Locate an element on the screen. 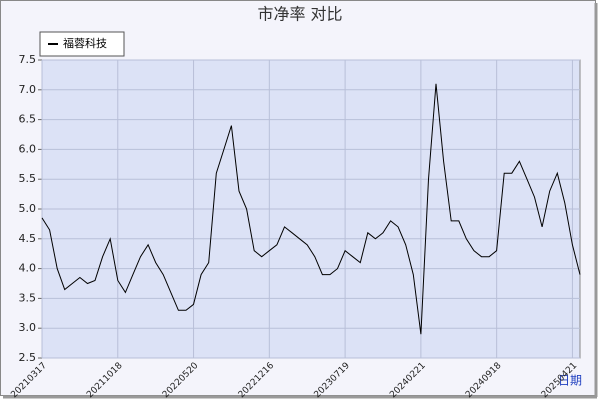 This screenshot has height=400, width=600. x-axis-label: 日期 is located at coordinates (570, 381).